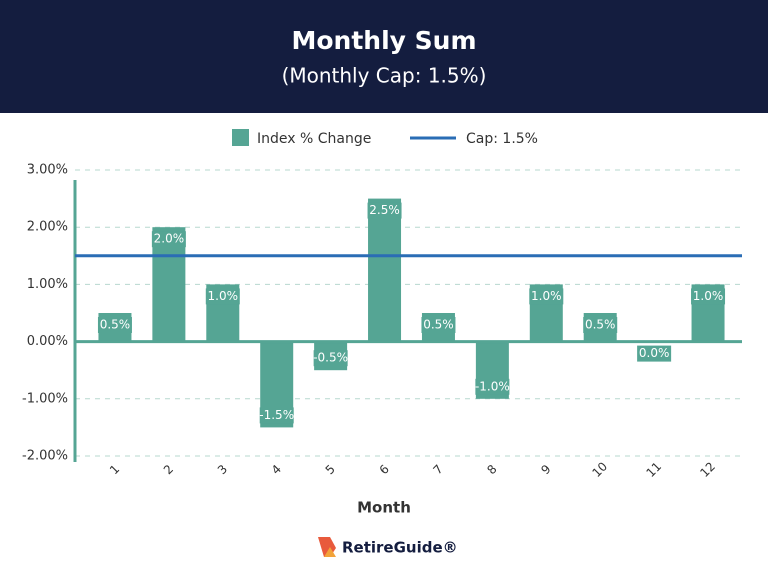  What do you see at coordinates (491, 469) in the screenshot?
I see `x-tick-label: 8` at bounding box center [491, 469].